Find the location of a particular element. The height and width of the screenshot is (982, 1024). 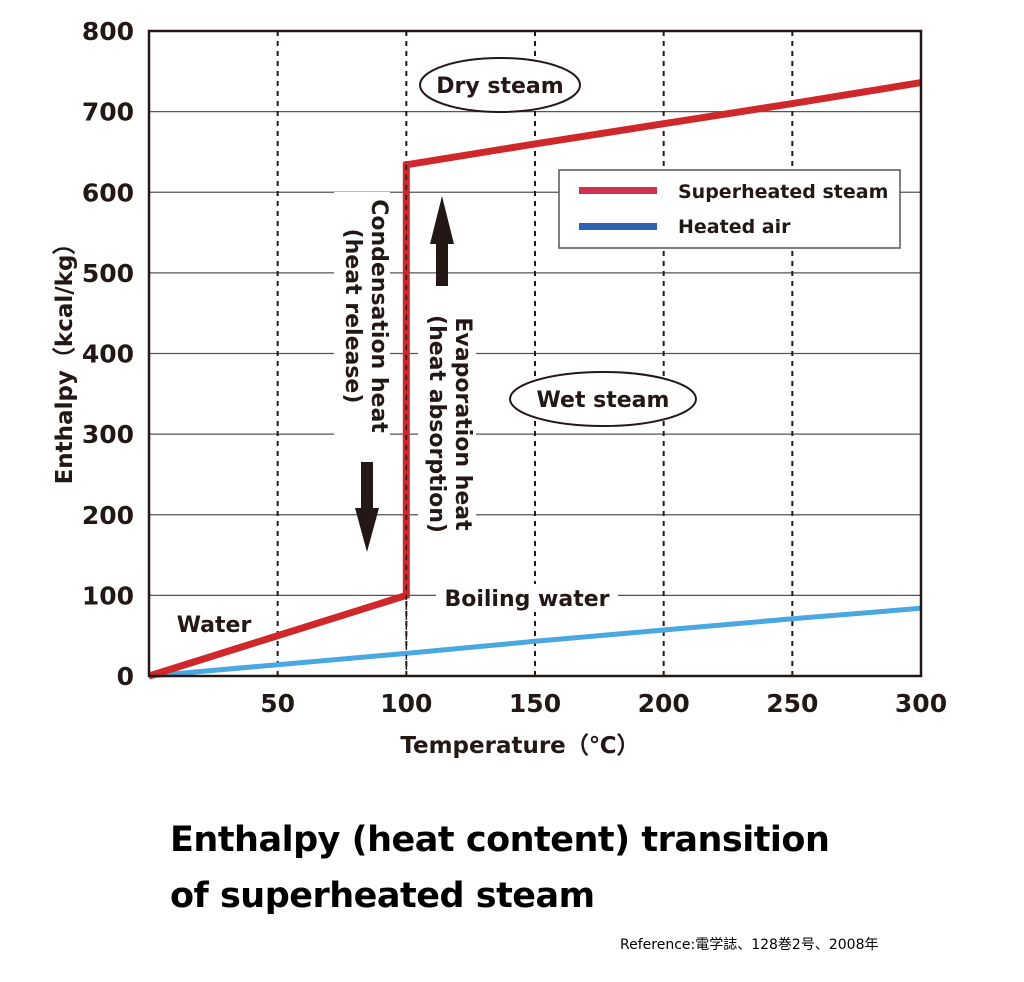

up-arrow-icon is located at coordinates (442, 241).